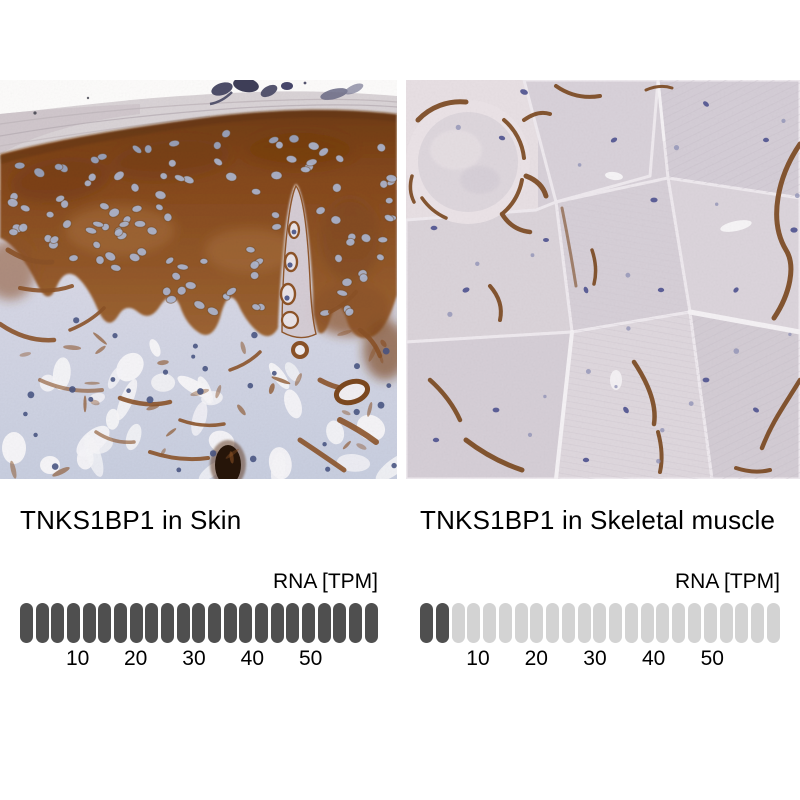  Describe the element at coordinates (325, 581) in the screenshot. I see `rna-tpm-label-skin: RNA [TPM]` at that location.